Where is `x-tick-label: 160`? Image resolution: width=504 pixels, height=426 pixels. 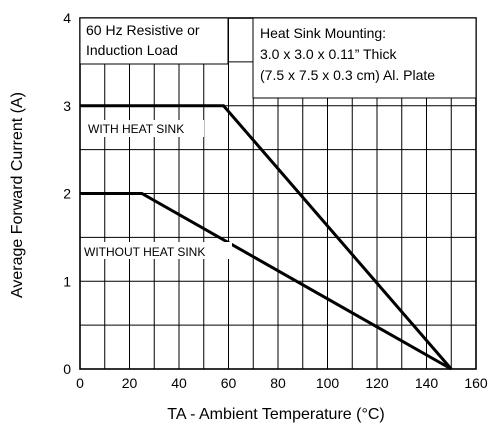 x-tick-label: 160 is located at coordinates (476, 383).